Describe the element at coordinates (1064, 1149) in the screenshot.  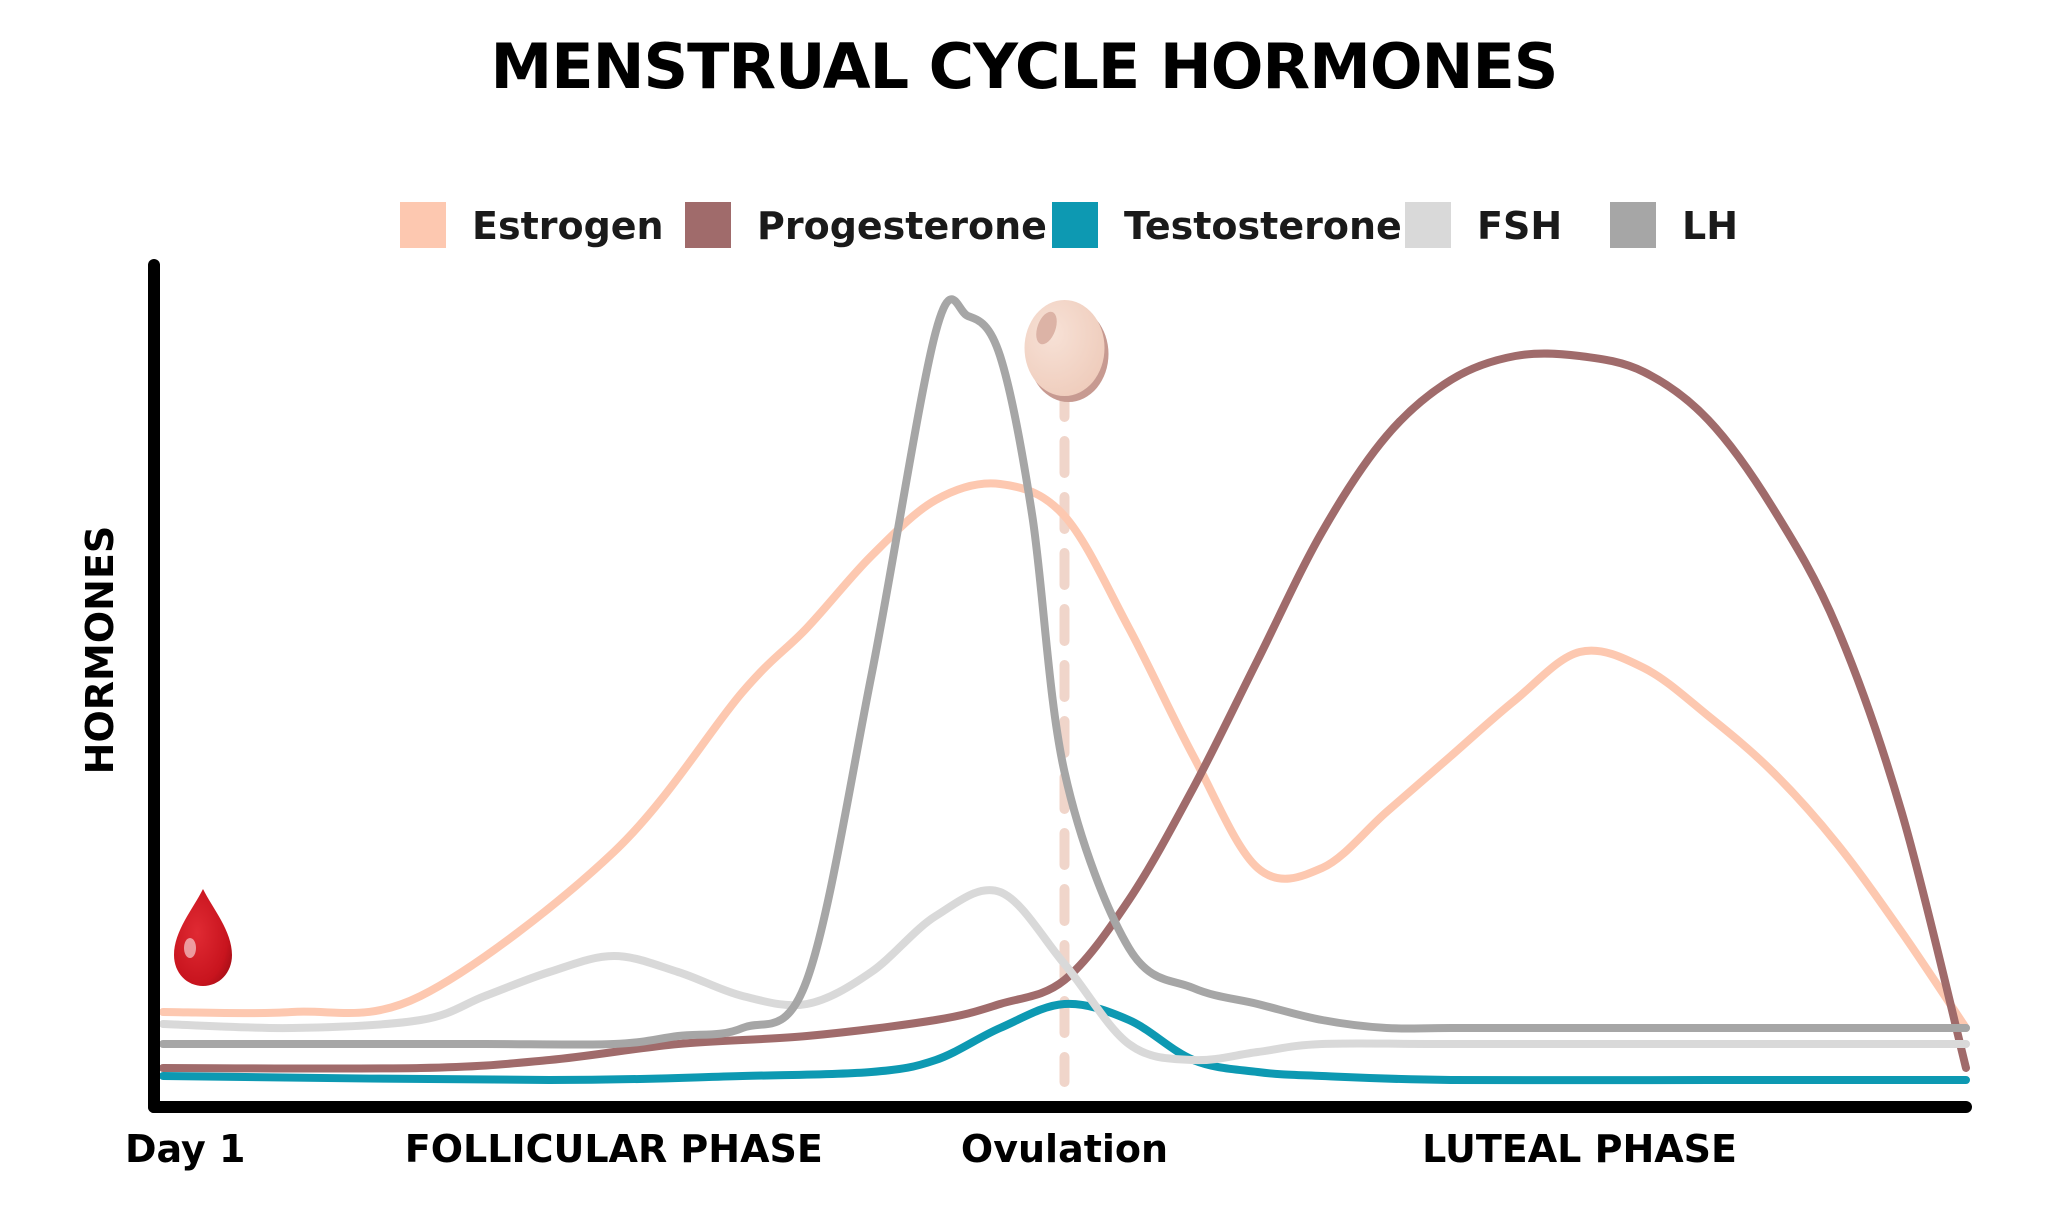
I see `x-tick-label-ovulation: Ovulation` at that location.